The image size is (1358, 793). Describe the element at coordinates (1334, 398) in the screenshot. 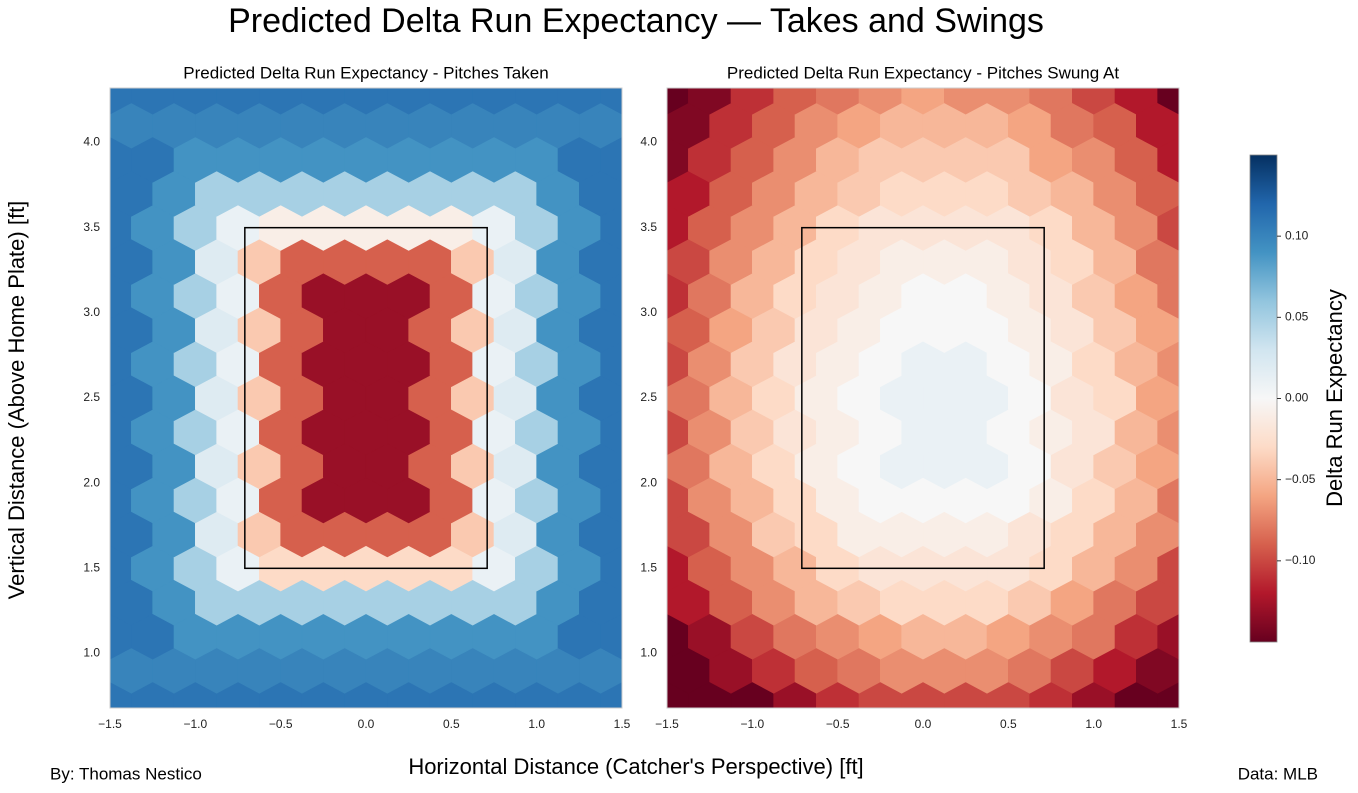

I see `colorbar-label: Delta Run Expectancy` at that location.